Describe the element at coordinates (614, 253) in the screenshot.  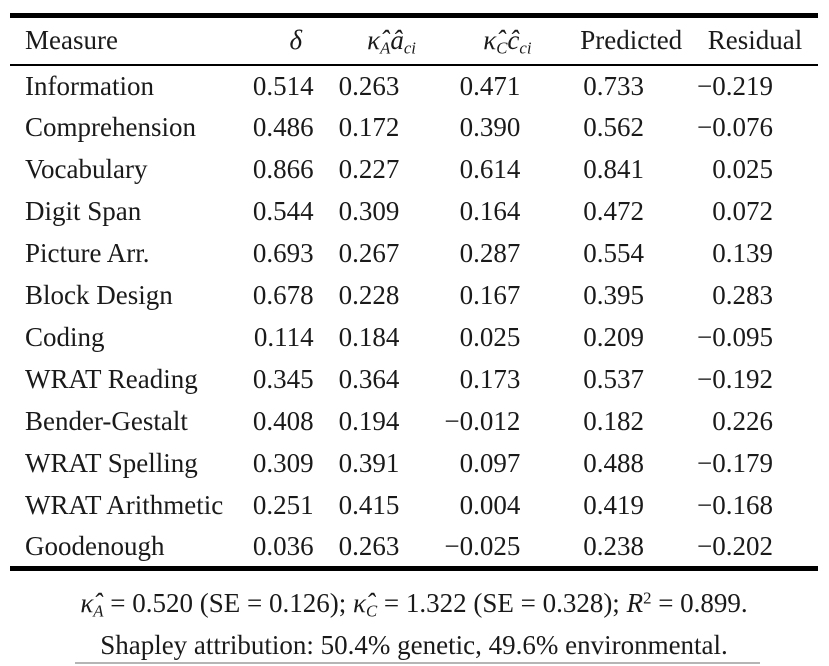
I see `cell-predicted: 0.554` at that location.